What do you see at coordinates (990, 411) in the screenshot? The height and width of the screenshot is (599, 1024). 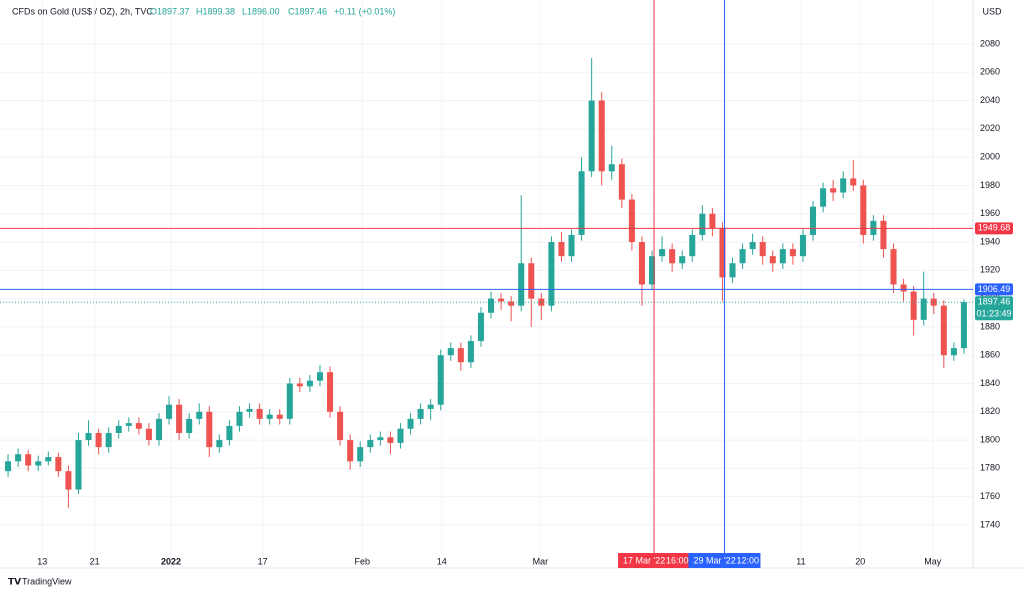 I see `y-tick-label: 1820` at bounding box center [990, 411].